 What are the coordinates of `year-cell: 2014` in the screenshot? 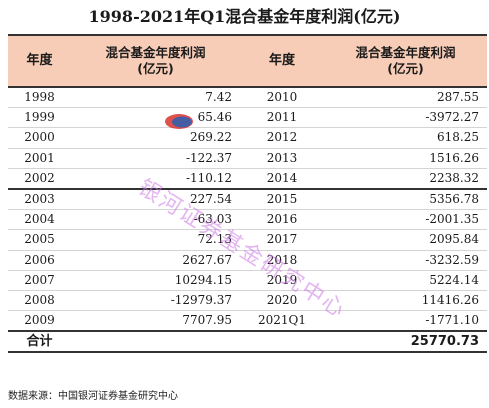 It's located at (282, 179).